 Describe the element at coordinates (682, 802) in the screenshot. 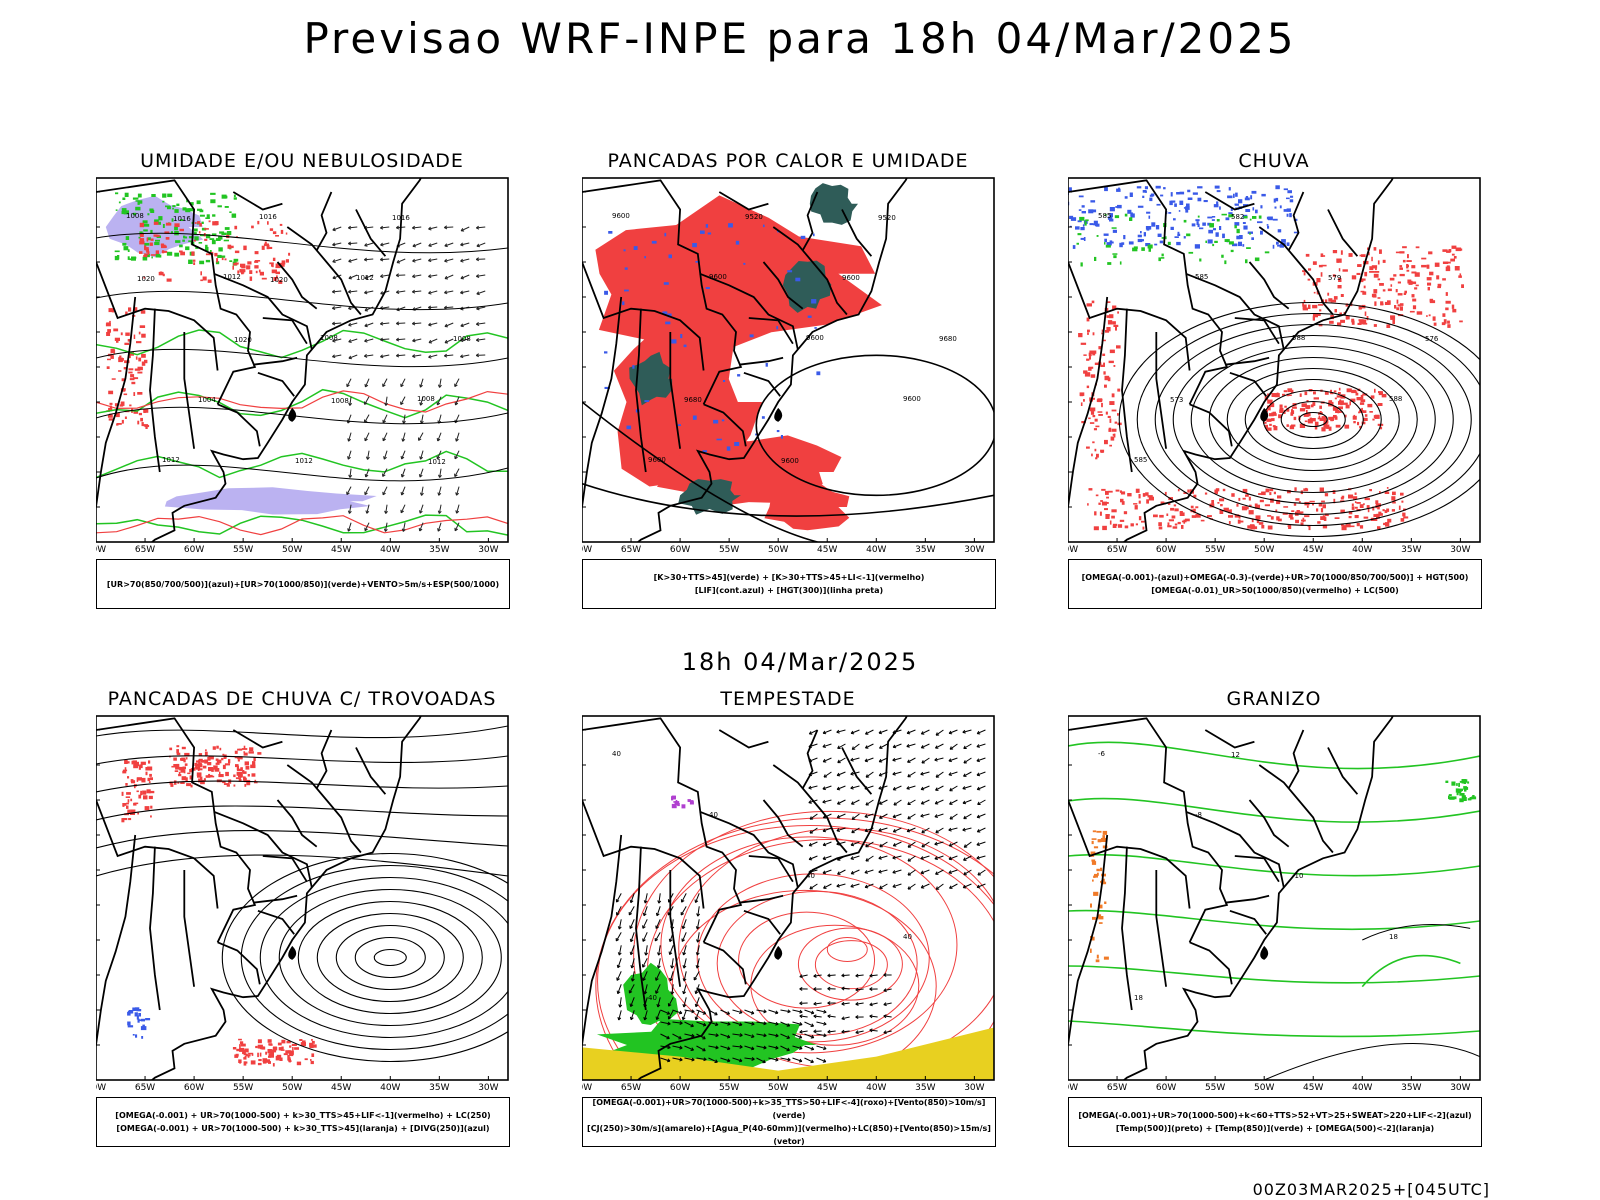

I see `storm-purple-area` at that location.